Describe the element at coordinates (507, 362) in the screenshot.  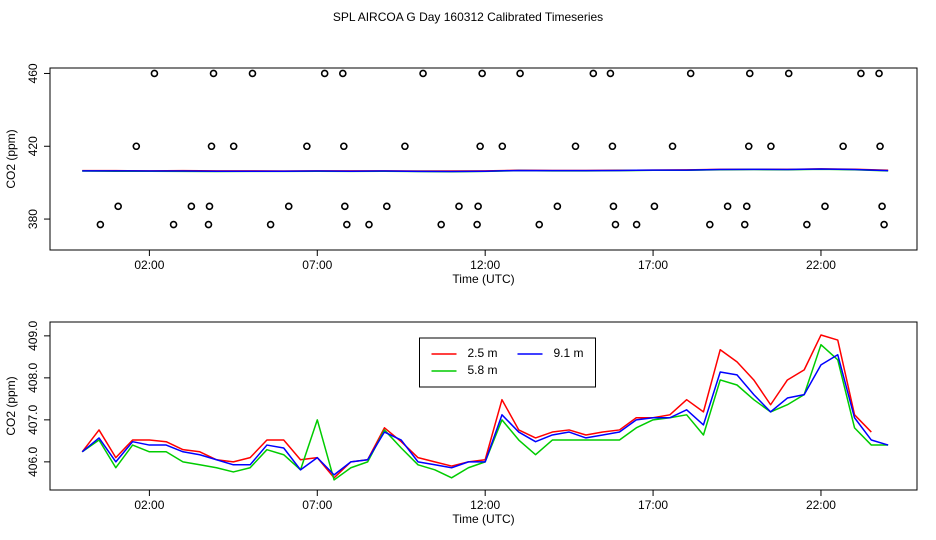
I see `legend-box` at that location.